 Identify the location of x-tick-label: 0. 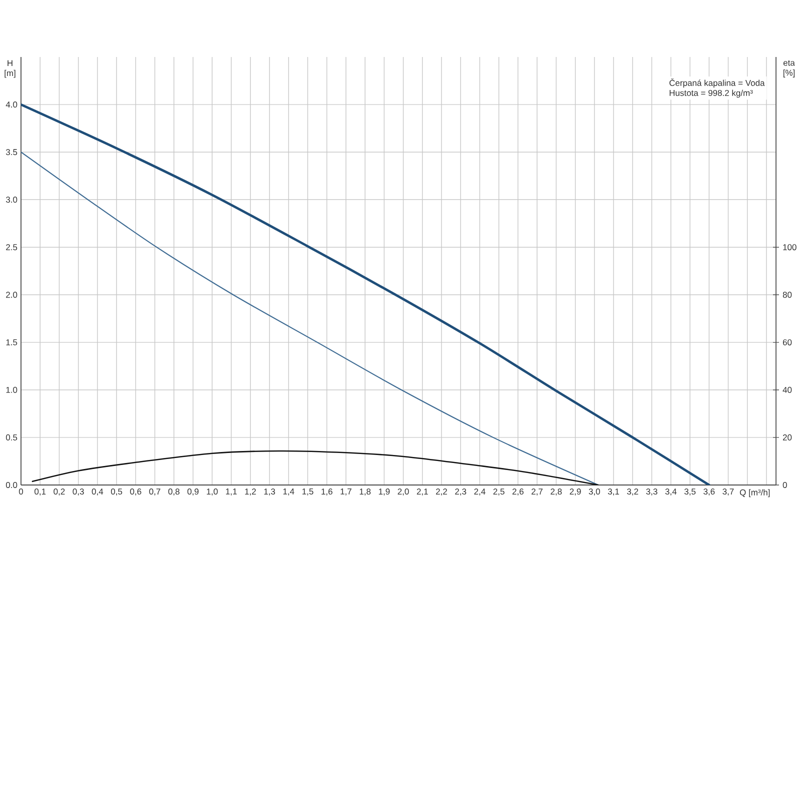
(21, 491).